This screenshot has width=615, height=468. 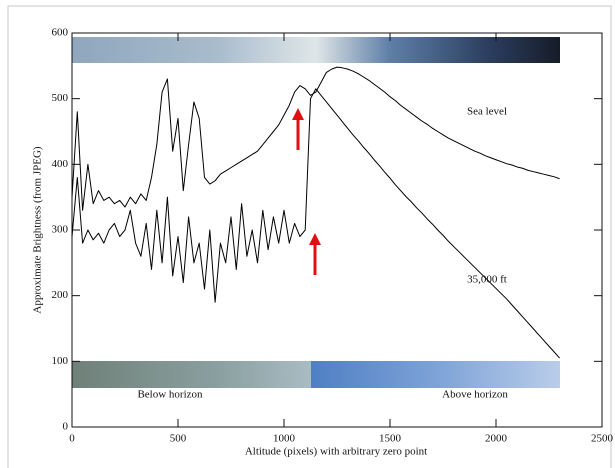 What do you see at coordinates (60, 295) in the screenshot?
I see `y-tick-label: 200` at bounding box center [60, 295].